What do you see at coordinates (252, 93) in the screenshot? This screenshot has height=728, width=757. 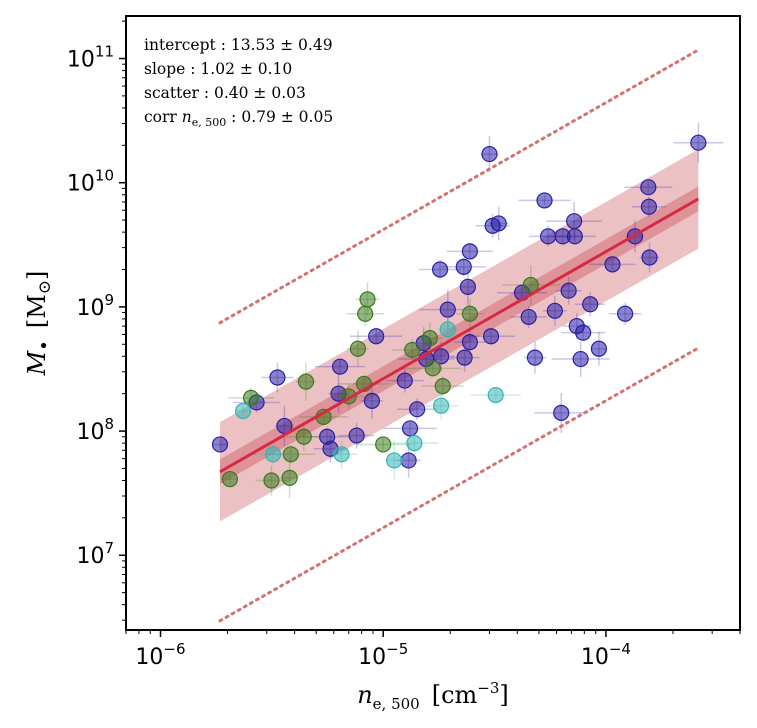 I see `annotation-value: : 0.40 ± 0.03` at bounding box center [252, 93].